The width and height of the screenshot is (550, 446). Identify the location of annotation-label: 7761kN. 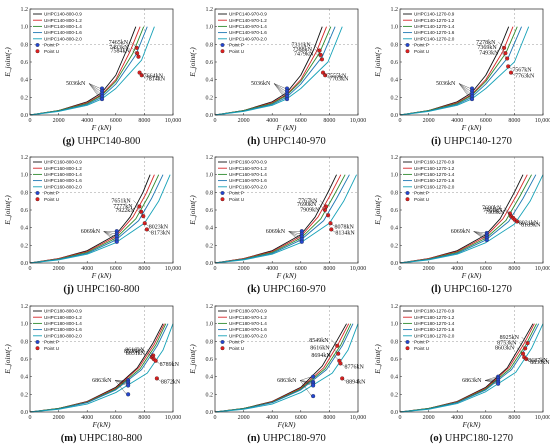
(493, 211).